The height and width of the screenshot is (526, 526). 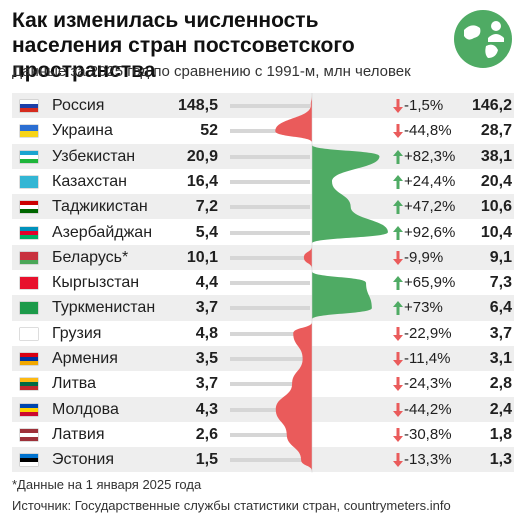 What do you see at coordinates (496, 207) in the screenshot?
I see `value-2025: 10,6` at bounding box center [496, 207].